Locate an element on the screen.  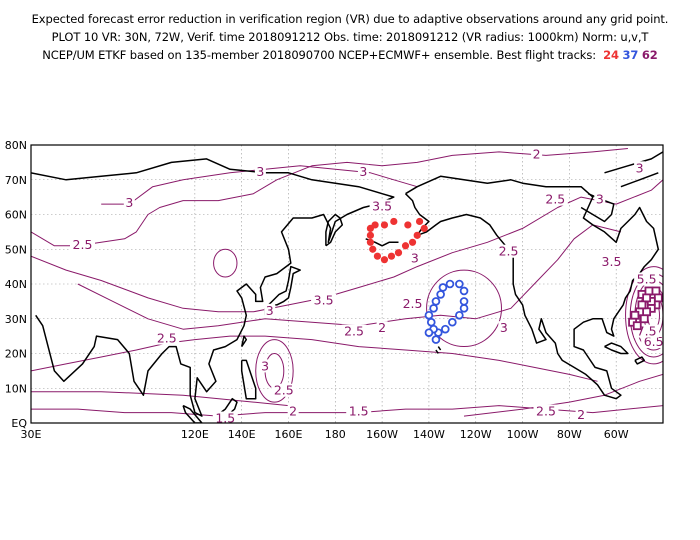
lat-tick-label: 70N is located at coordinates (16, 180).